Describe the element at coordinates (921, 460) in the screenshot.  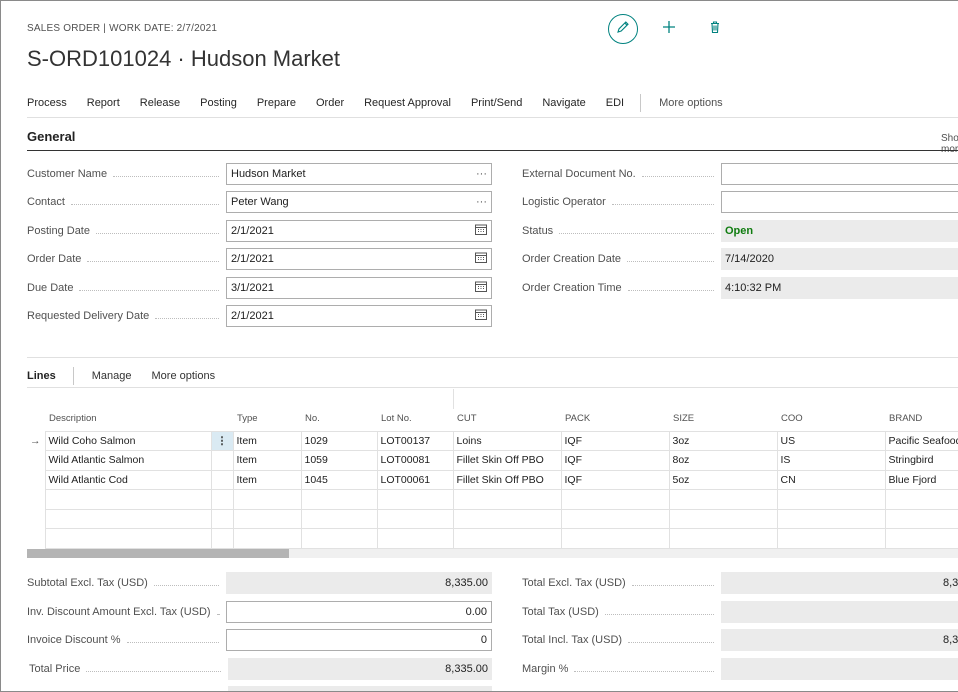
I see `cell-brand: Stringbird` at that location.